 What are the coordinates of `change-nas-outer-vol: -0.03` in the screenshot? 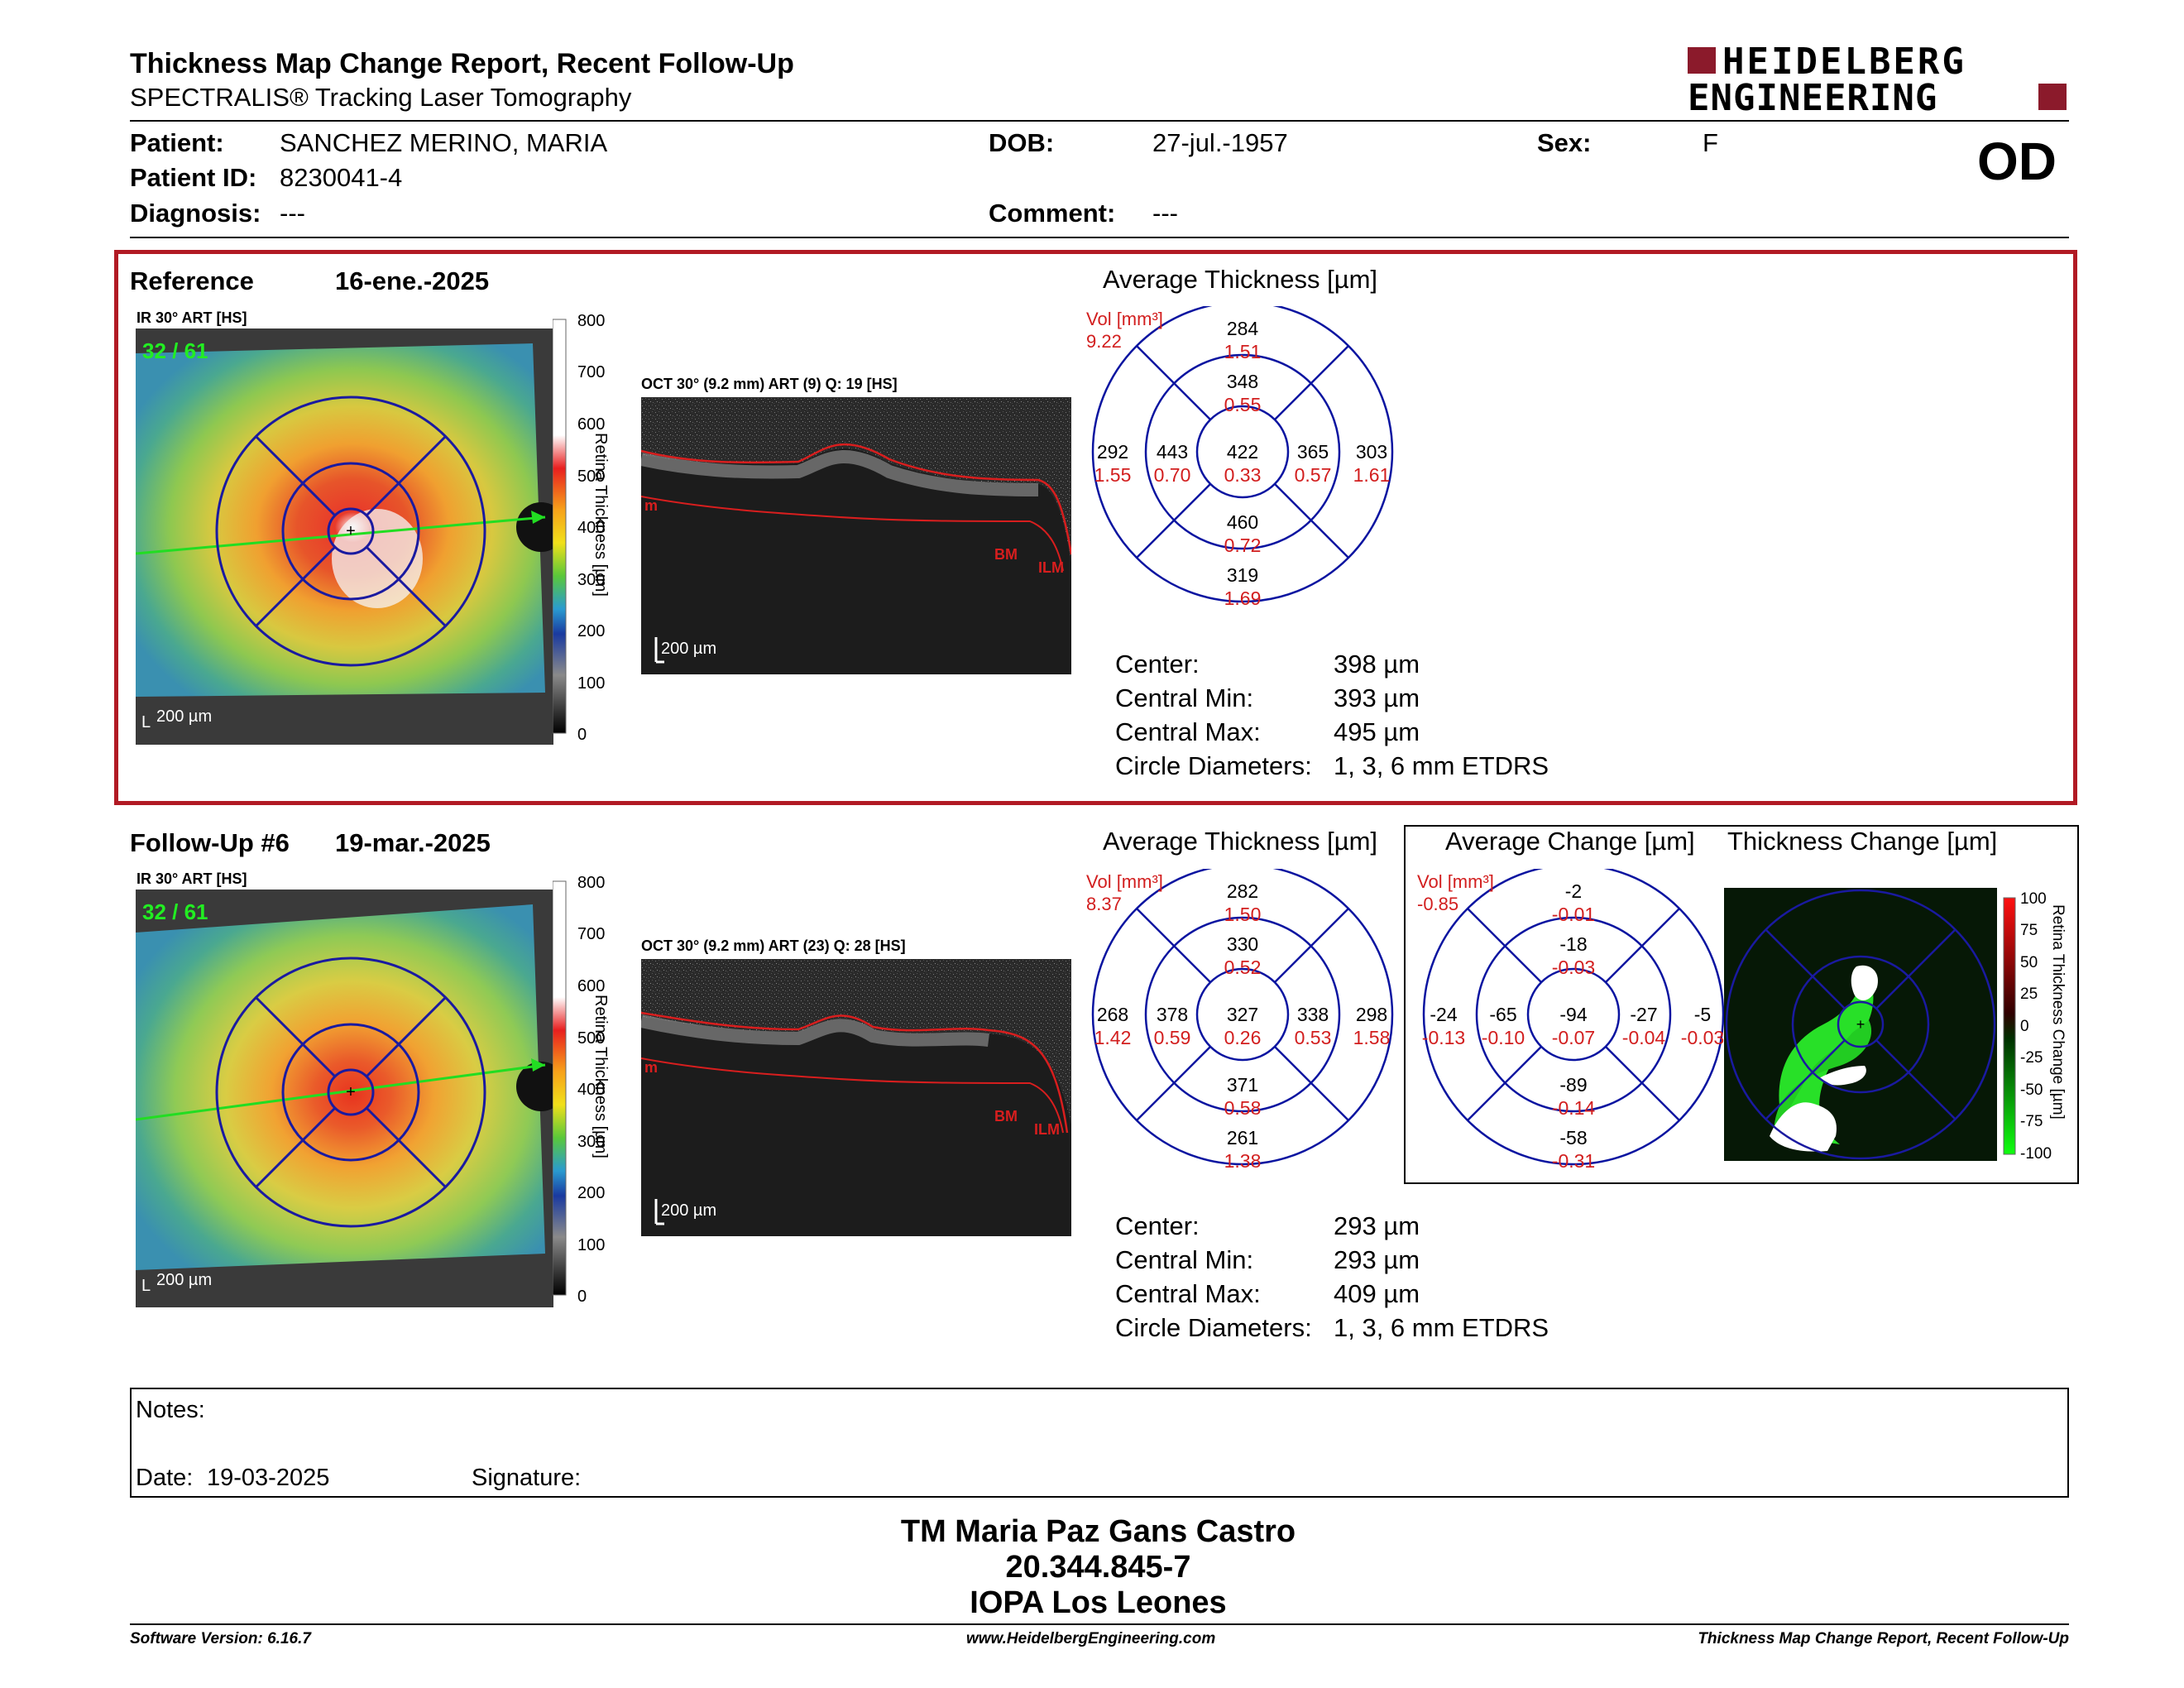 It's located at (1702, 1037).